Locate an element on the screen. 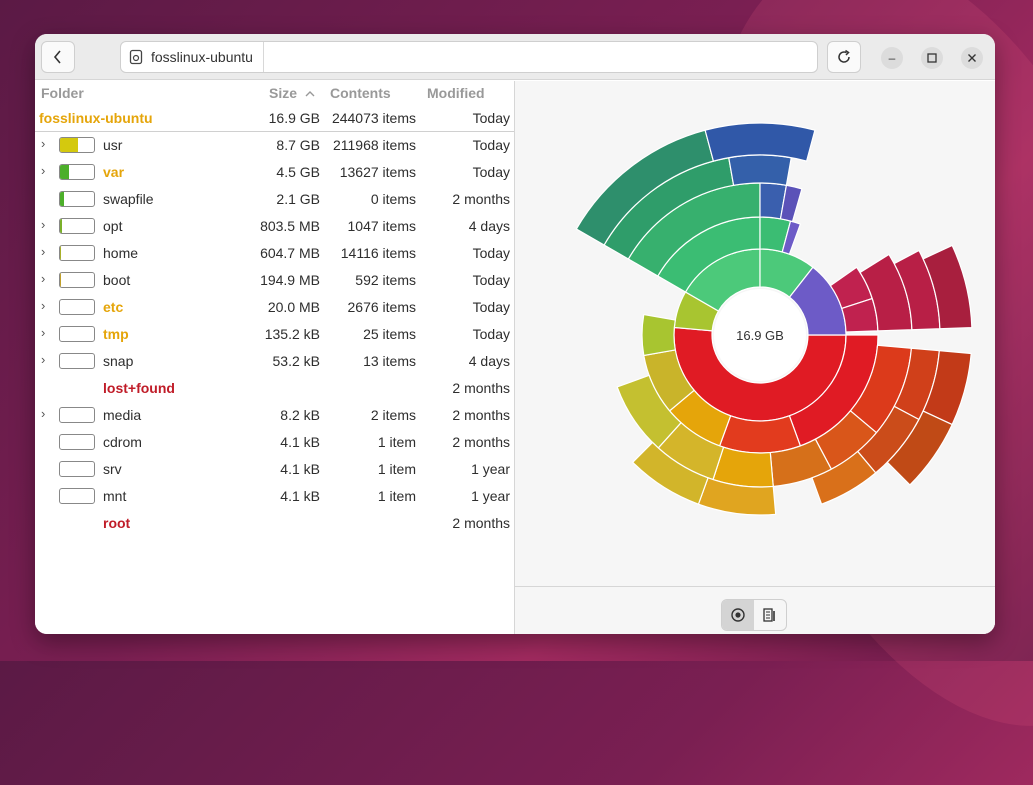  folder-name: media is located at coordinates (122, 415).